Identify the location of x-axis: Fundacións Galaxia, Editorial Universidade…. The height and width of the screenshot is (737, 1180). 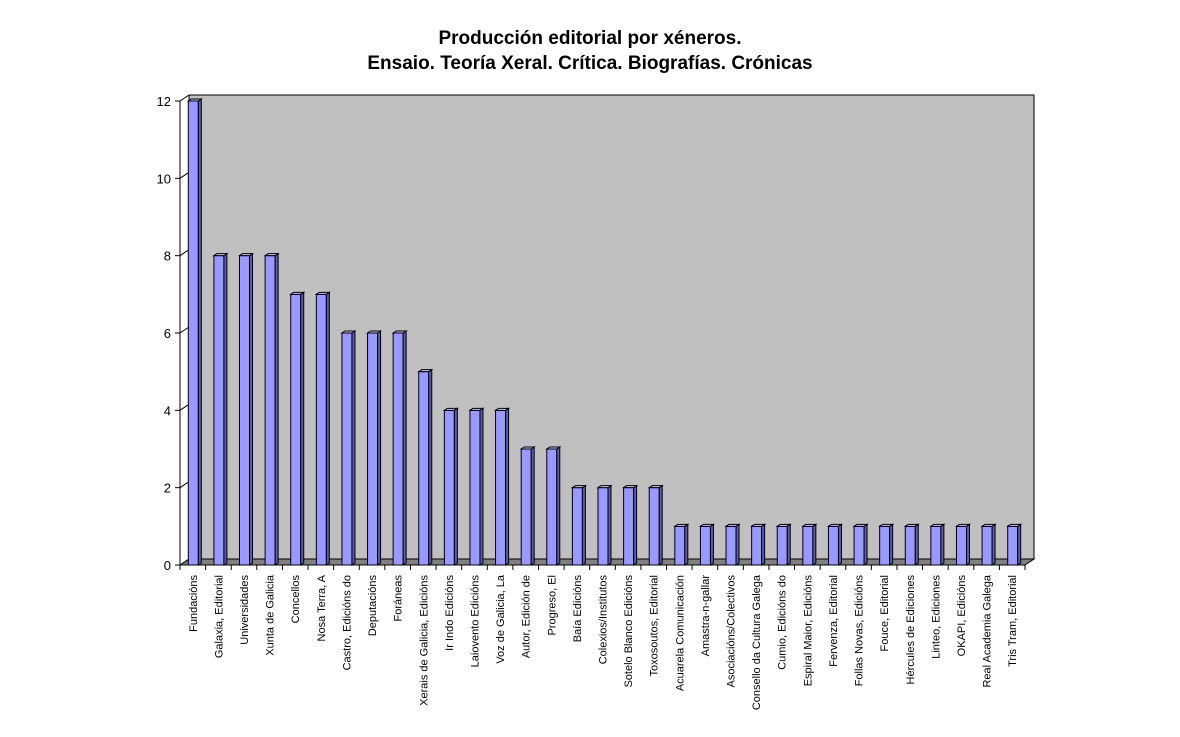
(602, 637).